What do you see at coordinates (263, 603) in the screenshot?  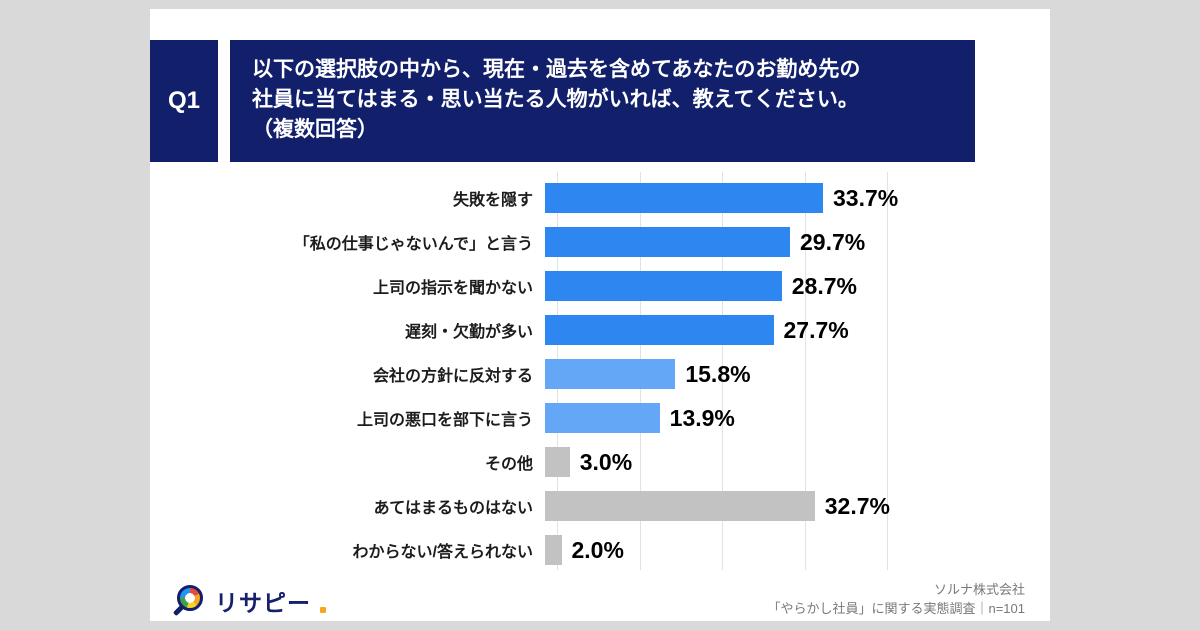 I see `logo-text: リサピー` at bounding box center [263, 603].